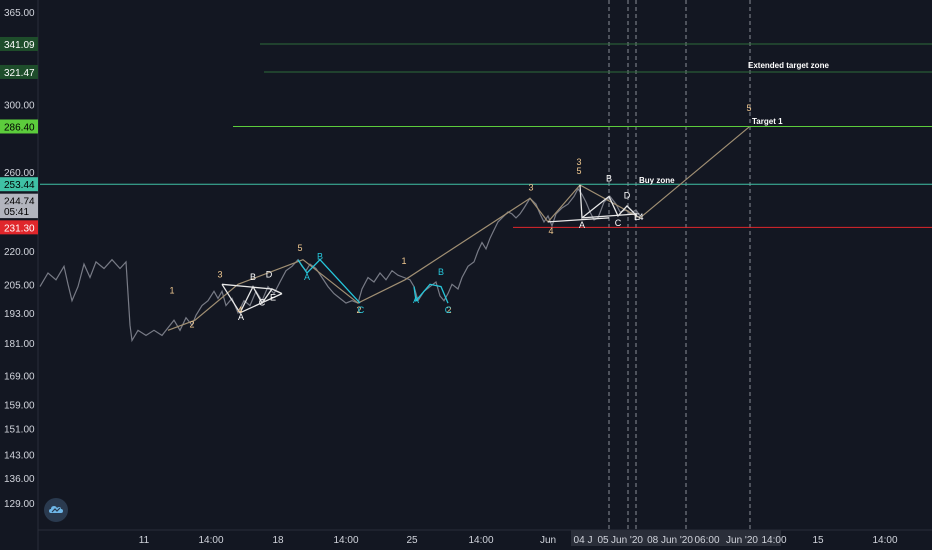  What do you see at coordinates (657, 180) in the screenshot?
I see `zone-annotation: Buy zone` at bounding box center [657, 180].